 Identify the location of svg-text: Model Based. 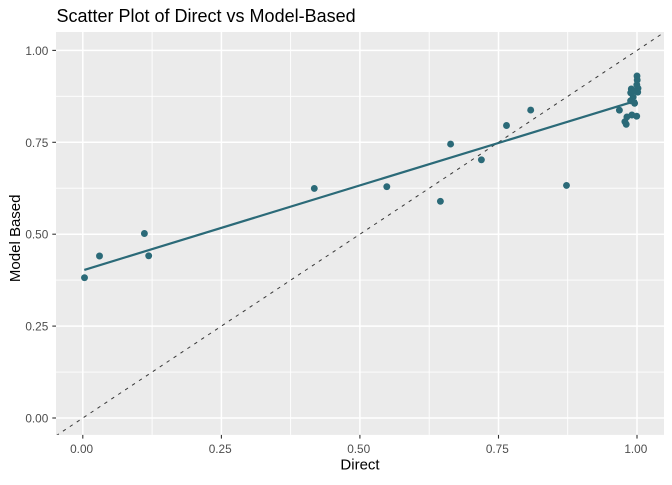
(15, 239).